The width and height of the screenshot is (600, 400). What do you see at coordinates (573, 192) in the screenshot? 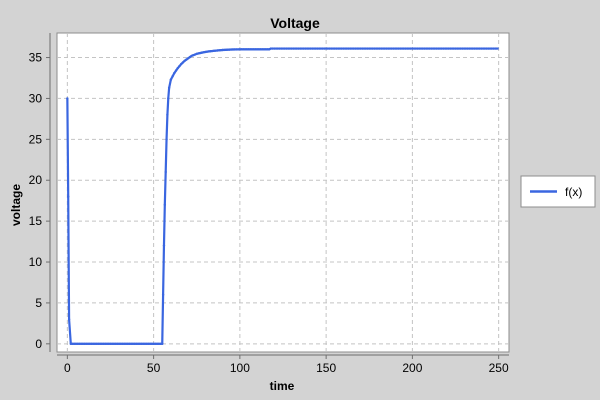
I see `legend-label-f-x: f(x)` at bounding box center [573, 192].